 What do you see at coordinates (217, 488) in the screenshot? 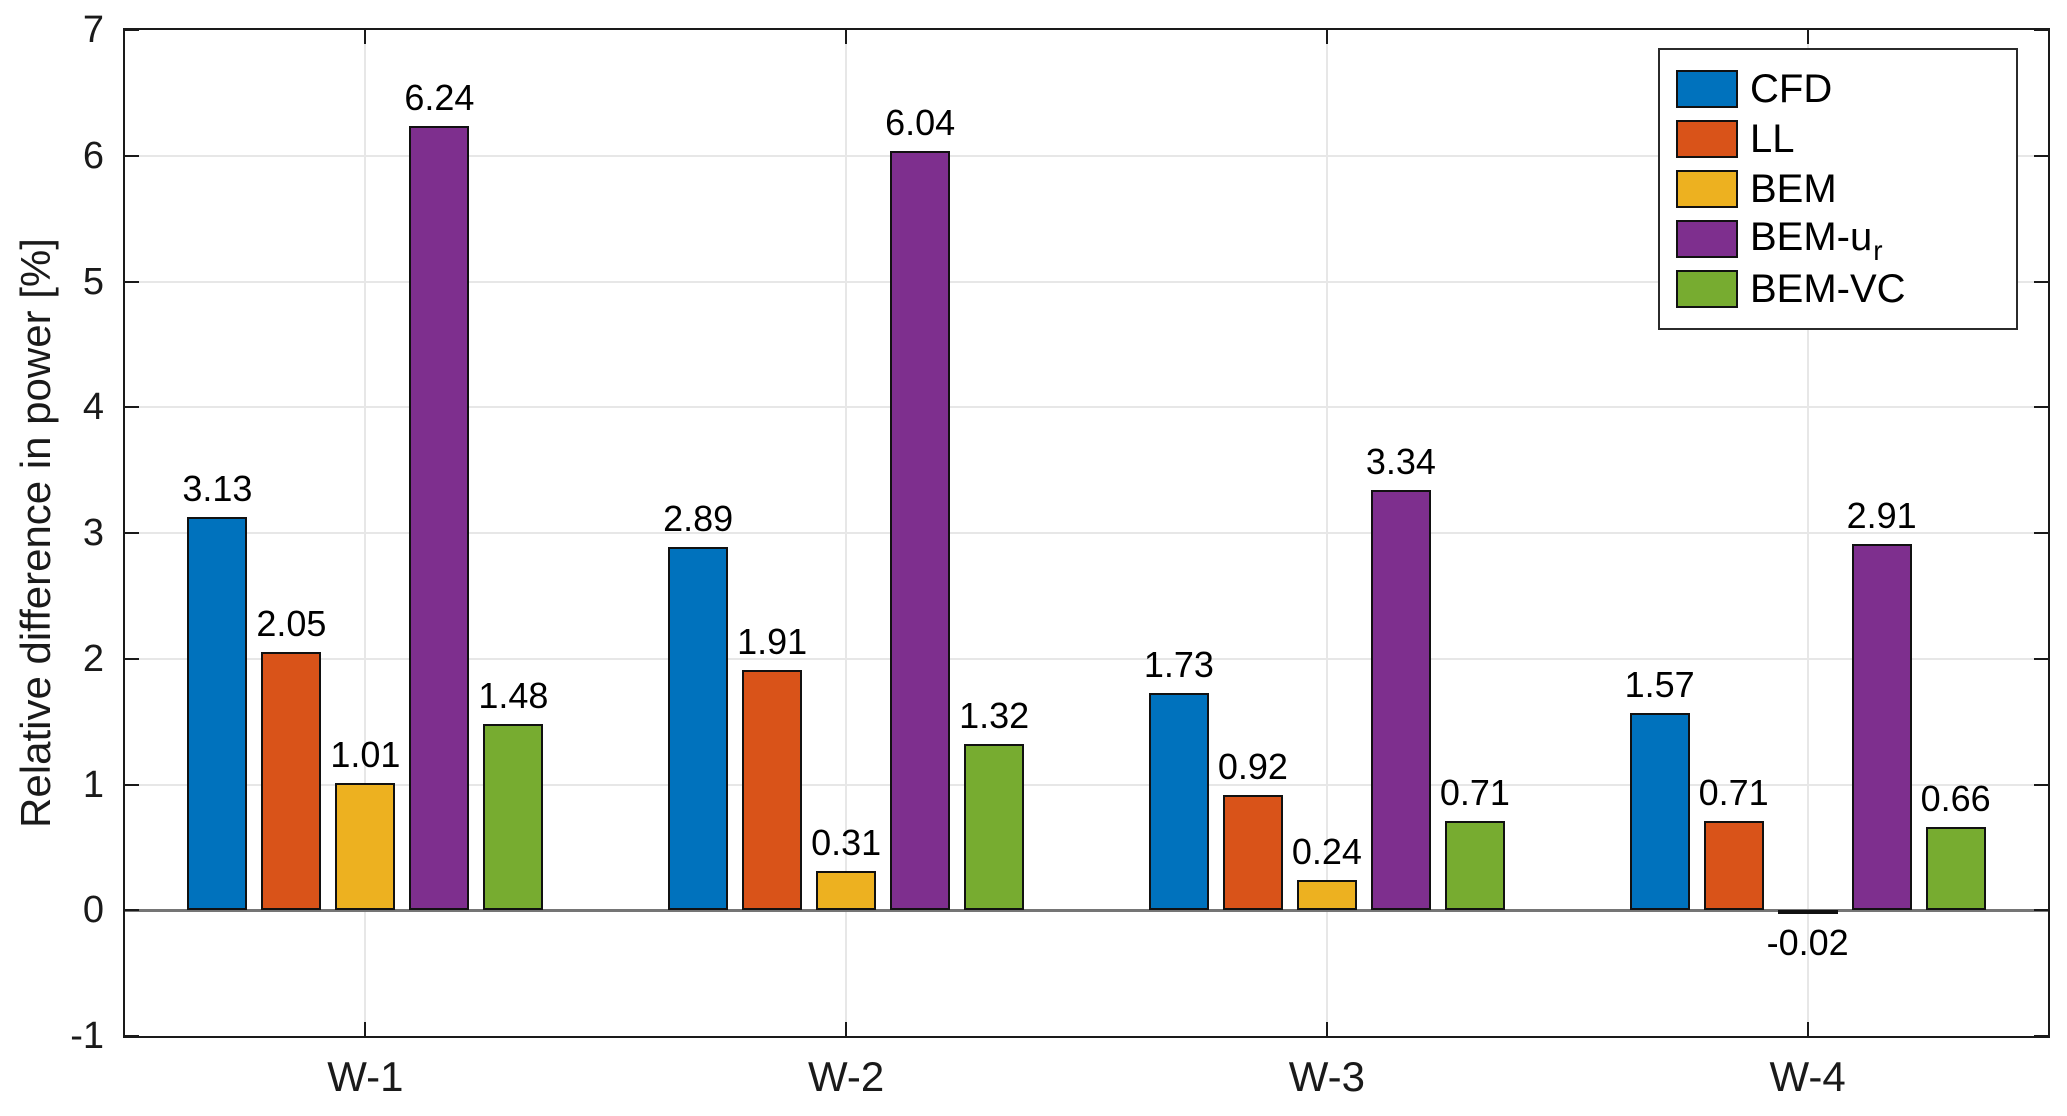
I see `bar-value-label: 3.13` at bounding box center [217, 488].